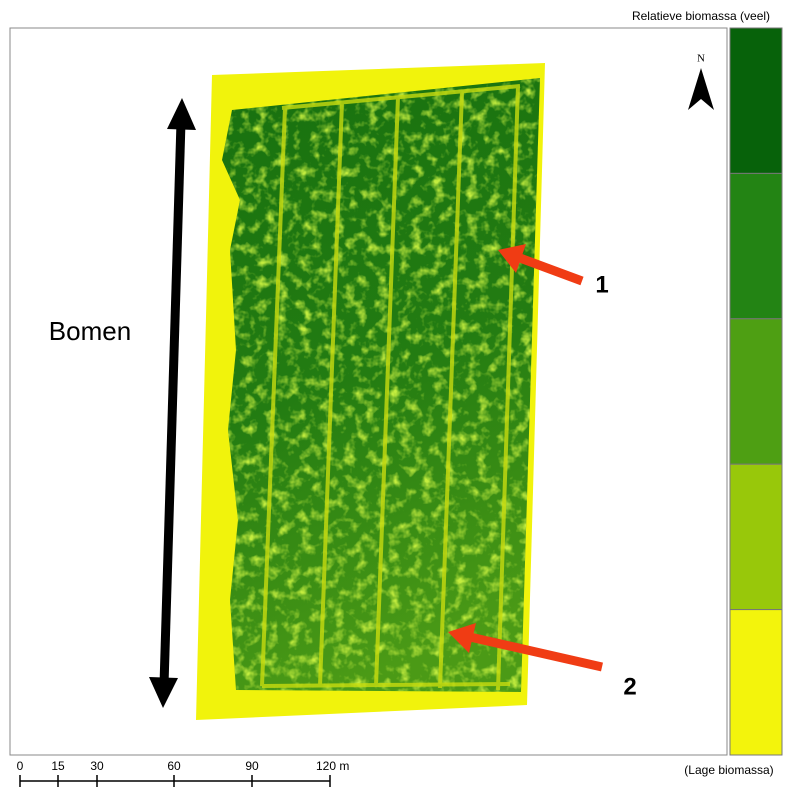  What do you see at coordinates (183, 773) in the screenshot?
I see `scale-bar: 0 15 30 60 90 120 m` at bounding box center [183, 773].